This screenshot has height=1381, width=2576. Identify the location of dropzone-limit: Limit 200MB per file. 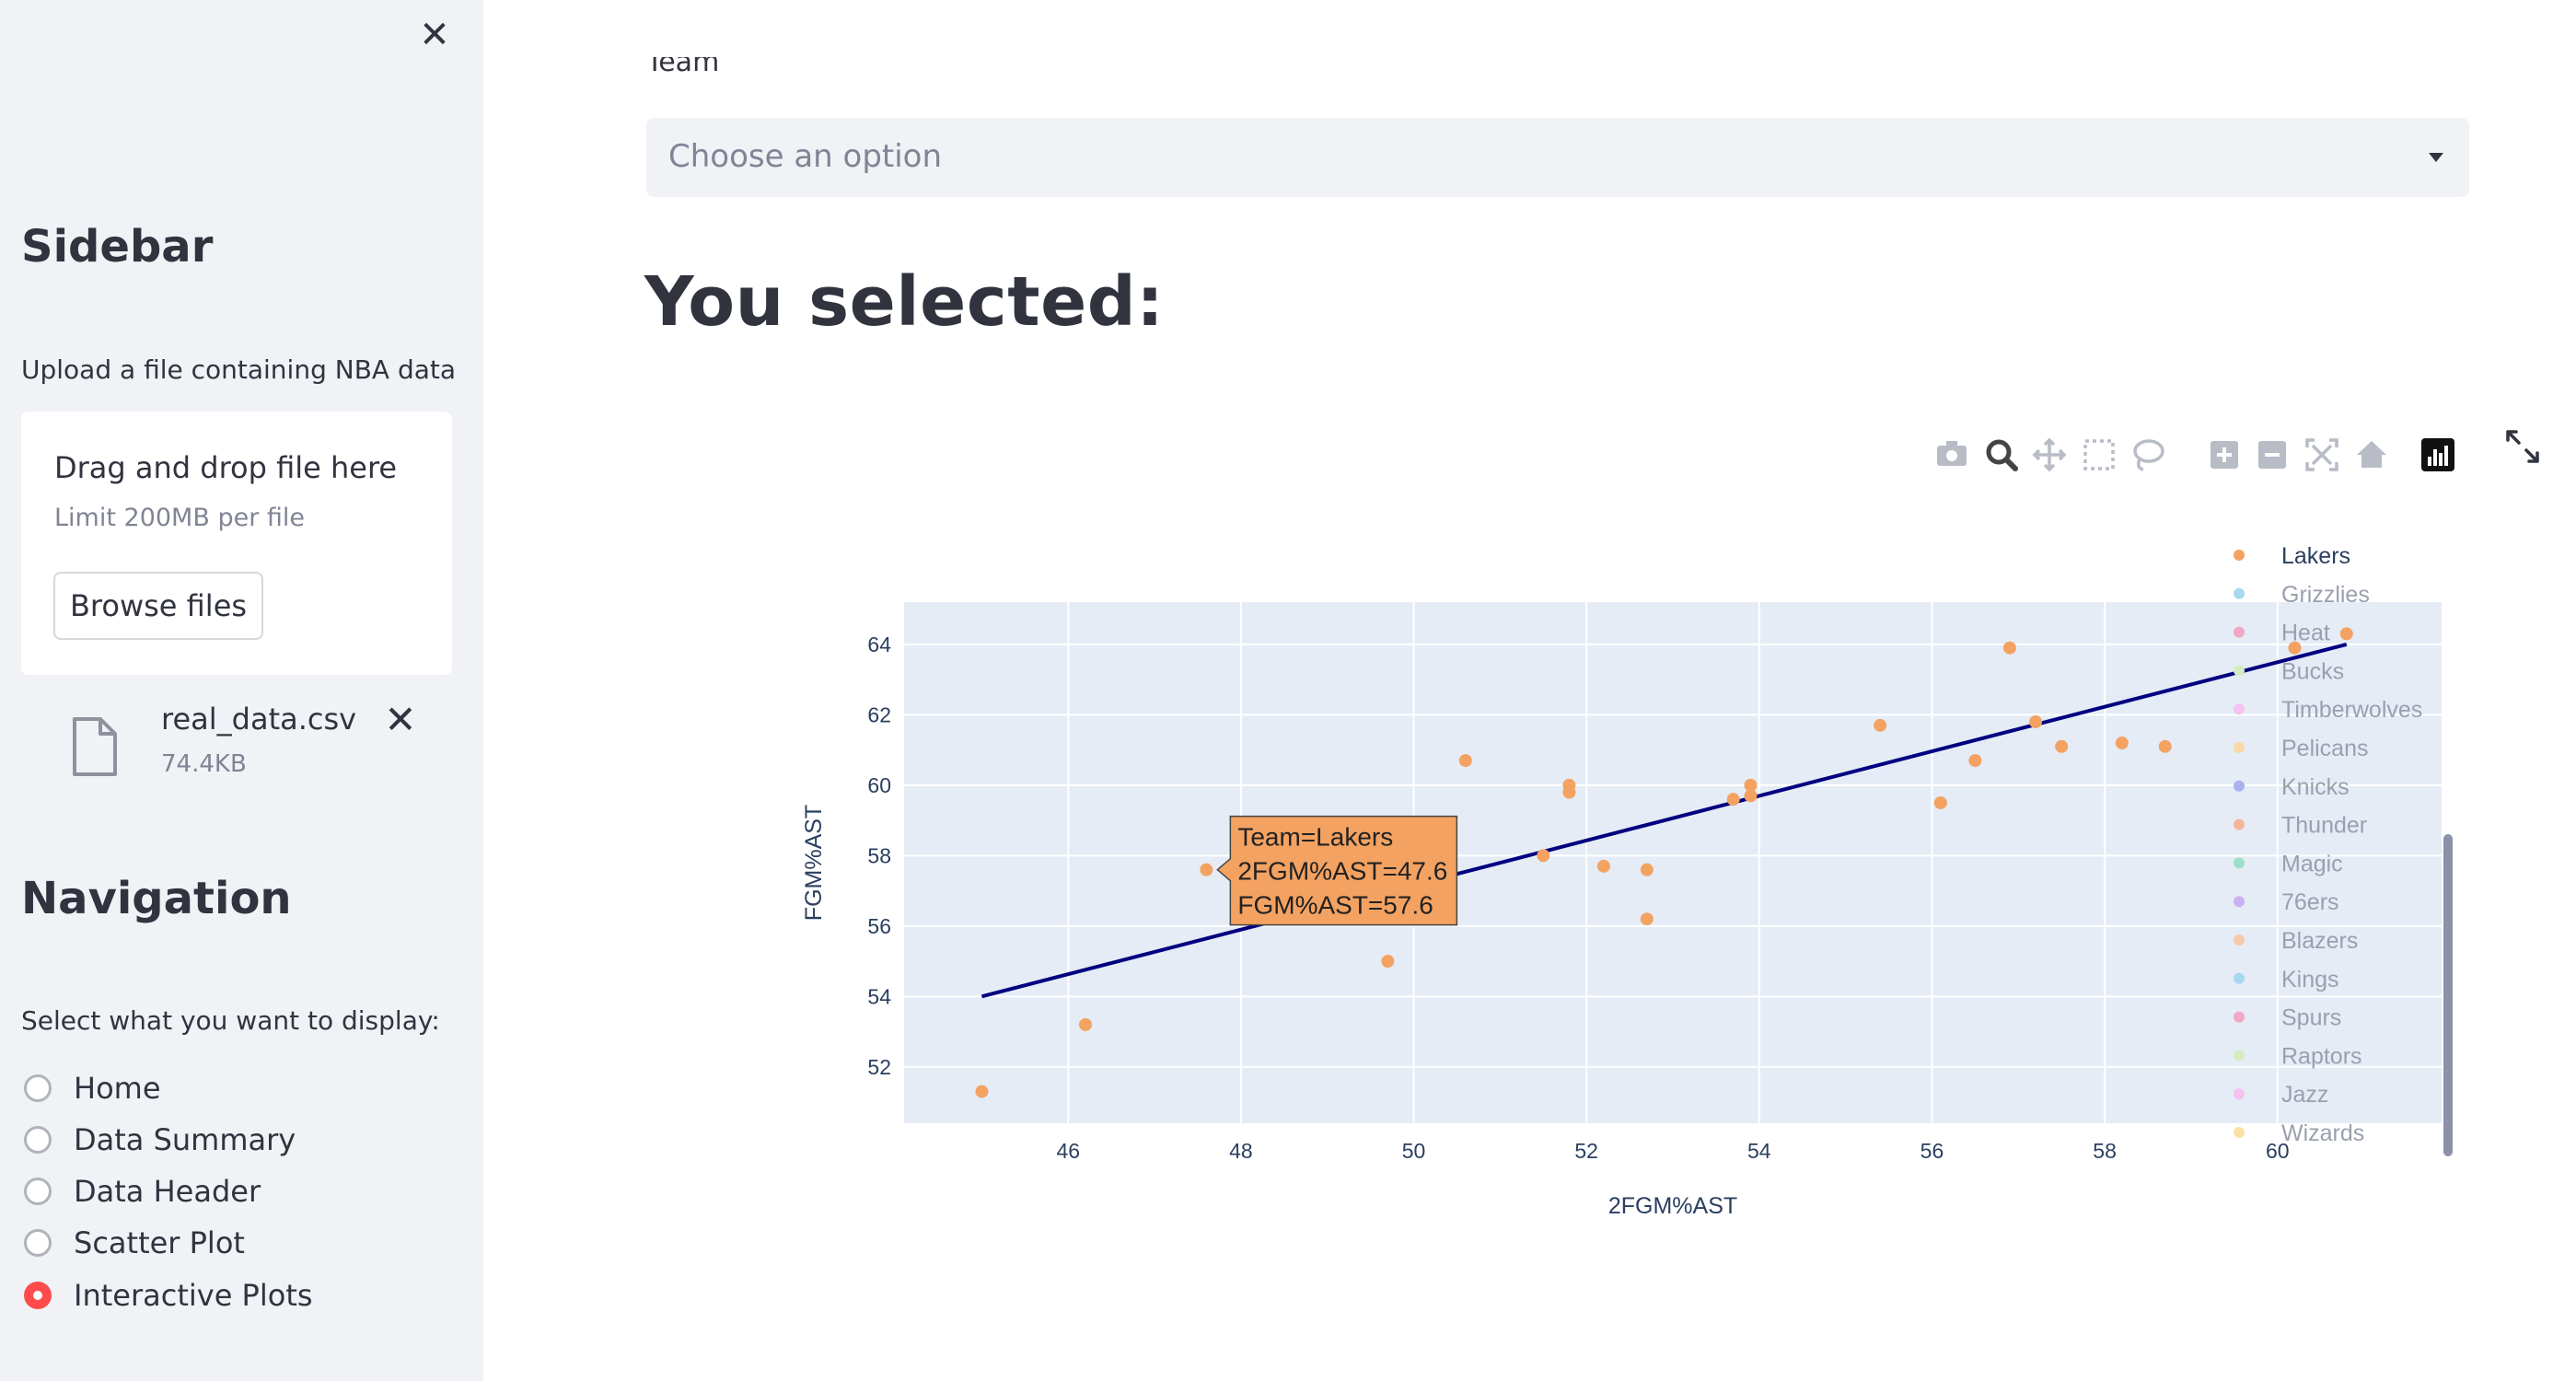
(180, 518).